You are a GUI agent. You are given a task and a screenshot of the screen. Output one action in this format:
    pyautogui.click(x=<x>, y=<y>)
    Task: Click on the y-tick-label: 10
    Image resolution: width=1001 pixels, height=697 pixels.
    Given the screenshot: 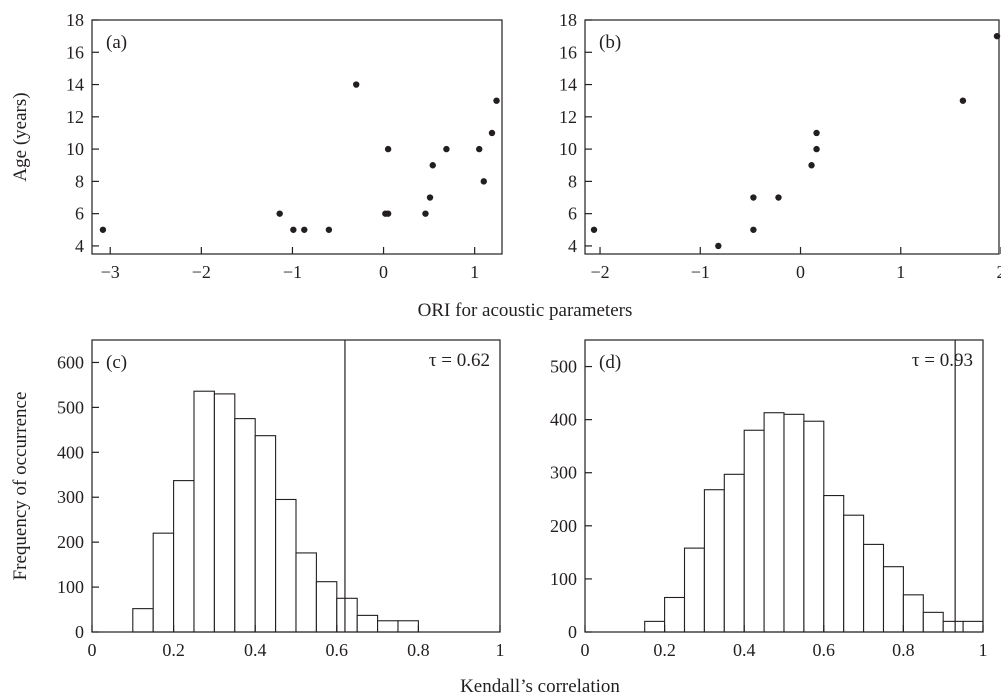 What is the action you would take?
    pyautogui.click(x=568, y=149)
    